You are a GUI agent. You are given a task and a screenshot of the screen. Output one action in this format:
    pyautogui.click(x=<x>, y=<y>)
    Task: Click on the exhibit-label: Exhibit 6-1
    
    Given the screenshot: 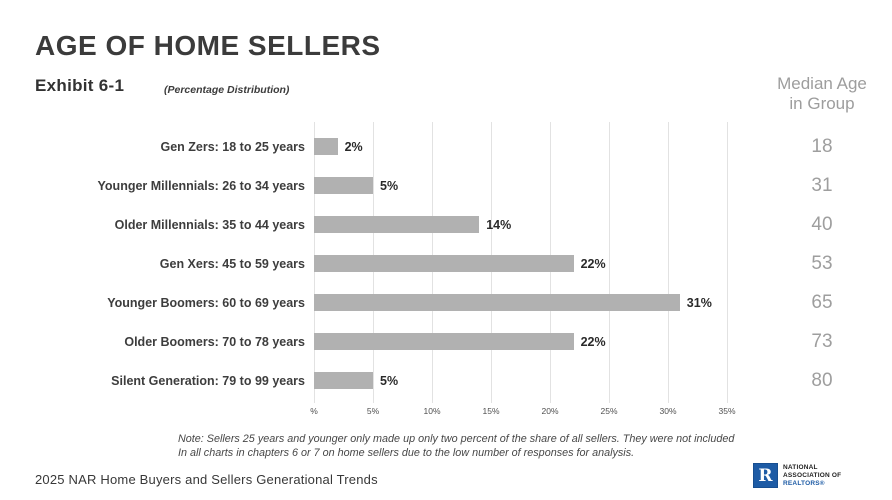 What is the action you would take?
    pyautogui.click(x=80, y=85)
    